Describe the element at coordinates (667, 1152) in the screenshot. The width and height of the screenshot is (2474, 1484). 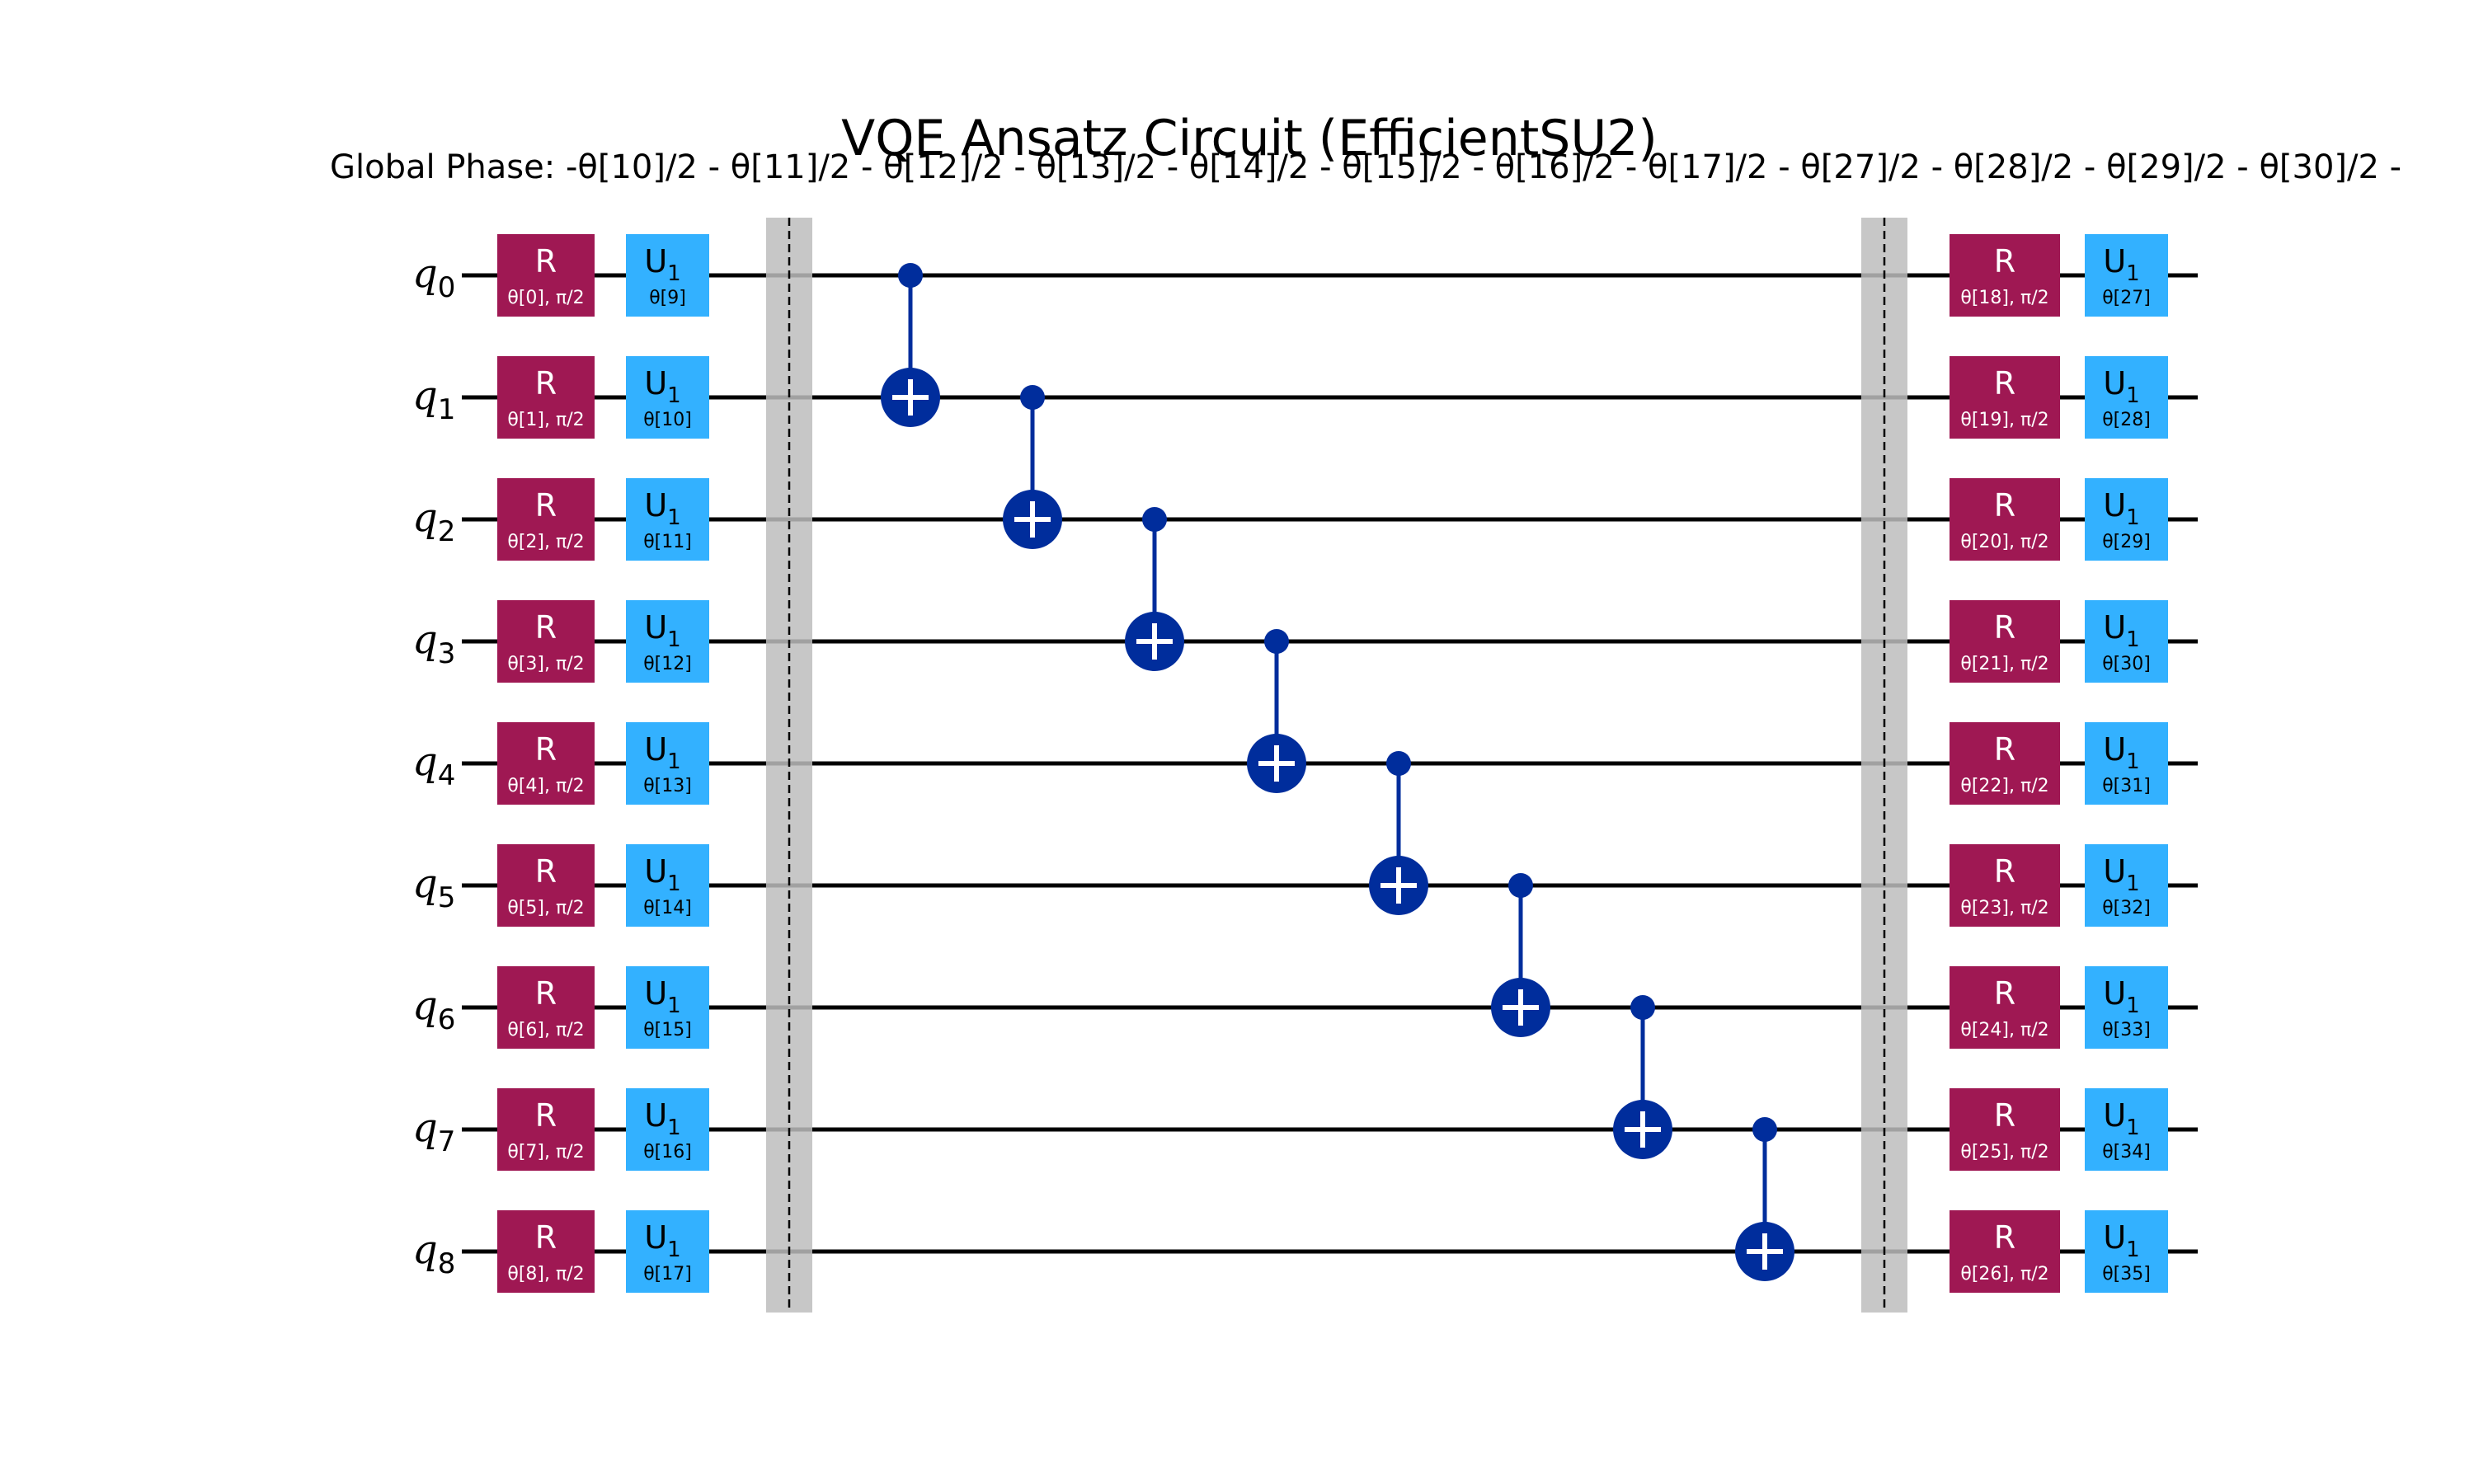
I see `u1-gate-param: θ[16]` at that location.